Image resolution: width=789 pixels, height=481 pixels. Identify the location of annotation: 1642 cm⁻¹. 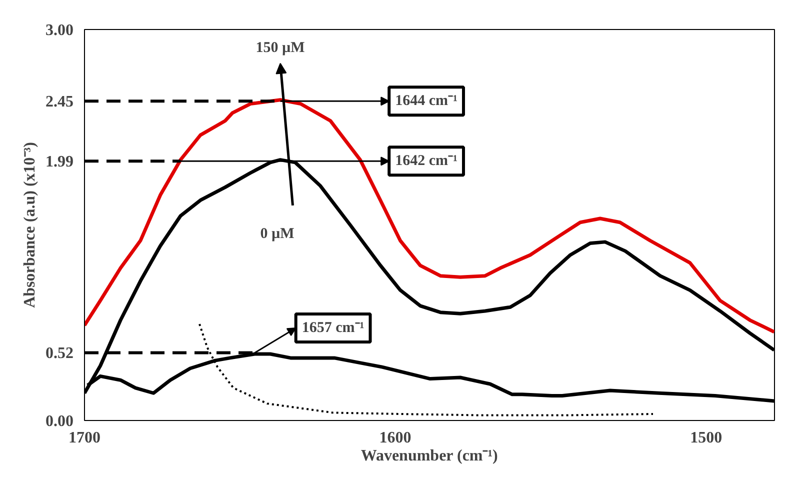
(426, 161).